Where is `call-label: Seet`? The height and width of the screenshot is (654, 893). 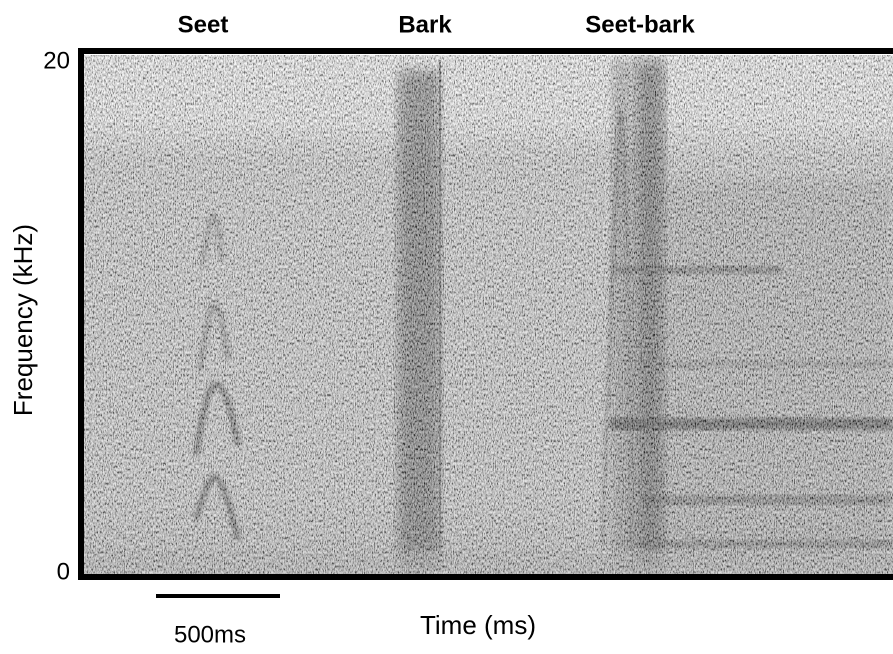 call-label: Seet is located at coordinates (203, 24).